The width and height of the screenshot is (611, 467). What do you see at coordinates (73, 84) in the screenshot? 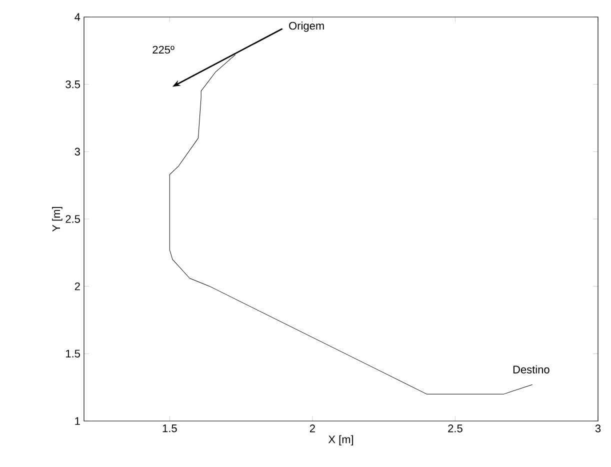
I see `y-tick-label: 3.5` at bounding box center [73, 84].